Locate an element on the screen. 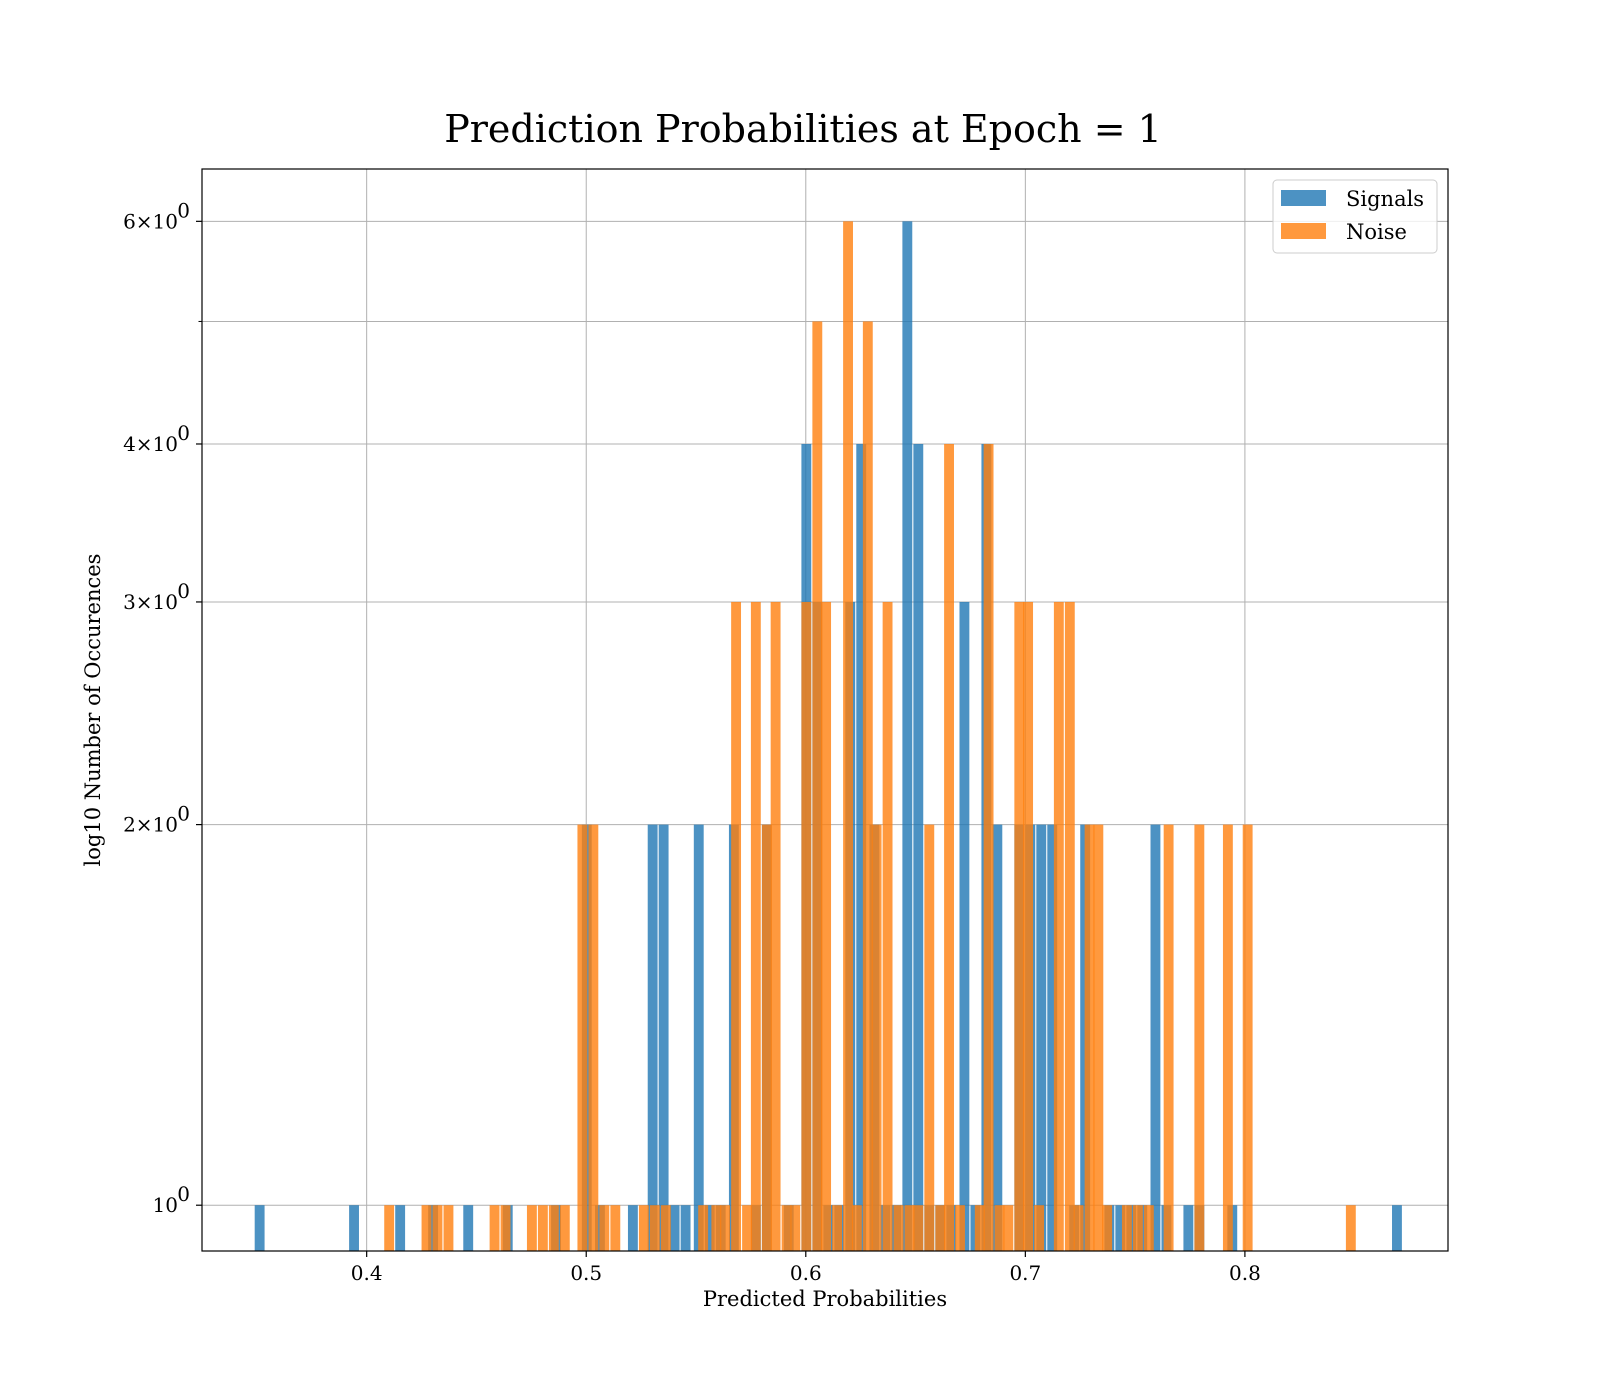  y-axis-ticks: 10 02×10 03×10 04×10 06×10 0 is located at coordinates (162, 707).